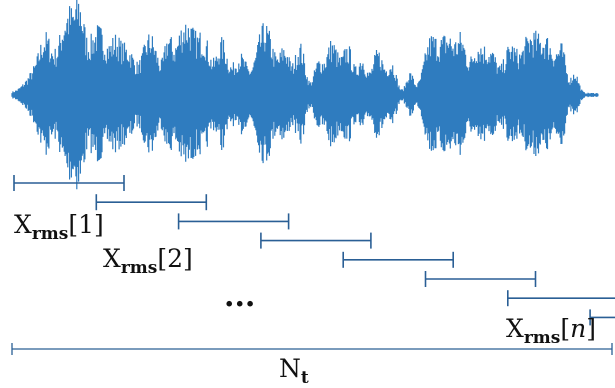 The height and width of the screenshot is (388, 615). Describe the element at coordinates (551, 331) in the screenshot. I see `label-xrms-n: Xrms[n]` at that location.